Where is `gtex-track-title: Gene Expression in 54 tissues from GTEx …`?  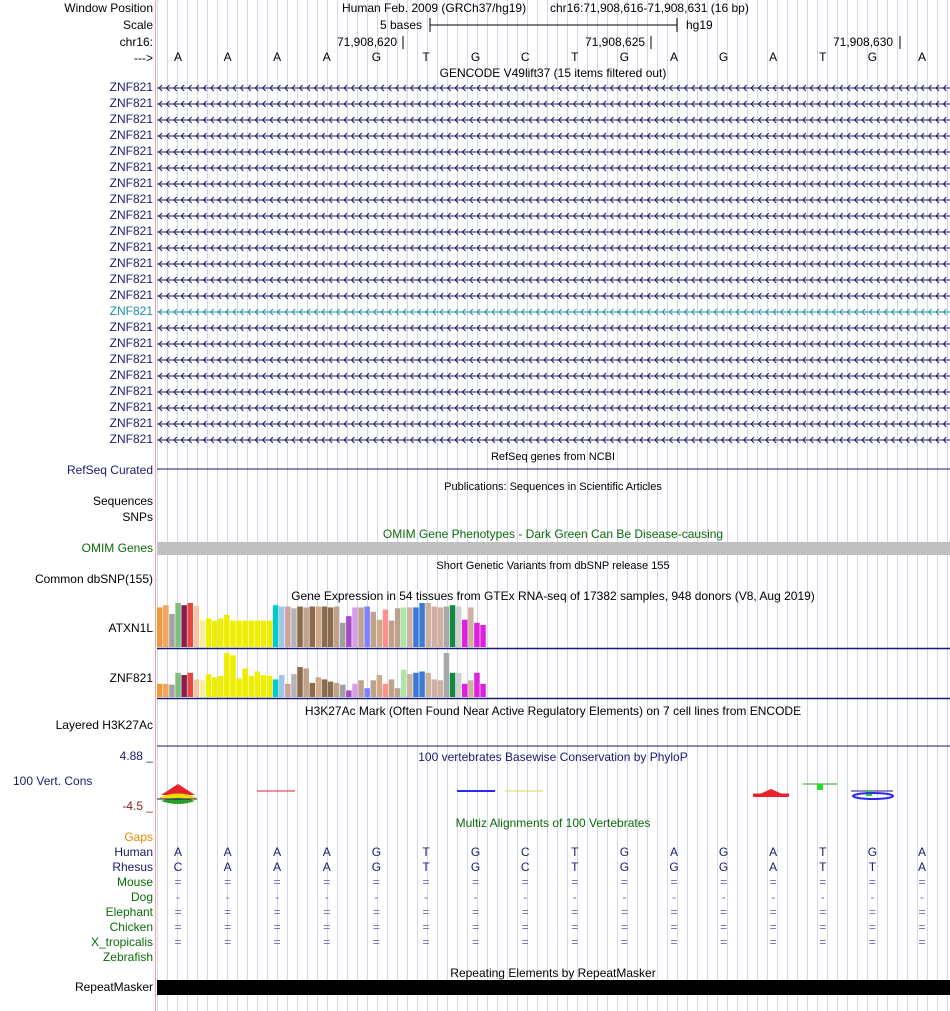
gtex-track-title: Gene Expression in 54 tissues from GTEx … is located at coordinates (553, 596).